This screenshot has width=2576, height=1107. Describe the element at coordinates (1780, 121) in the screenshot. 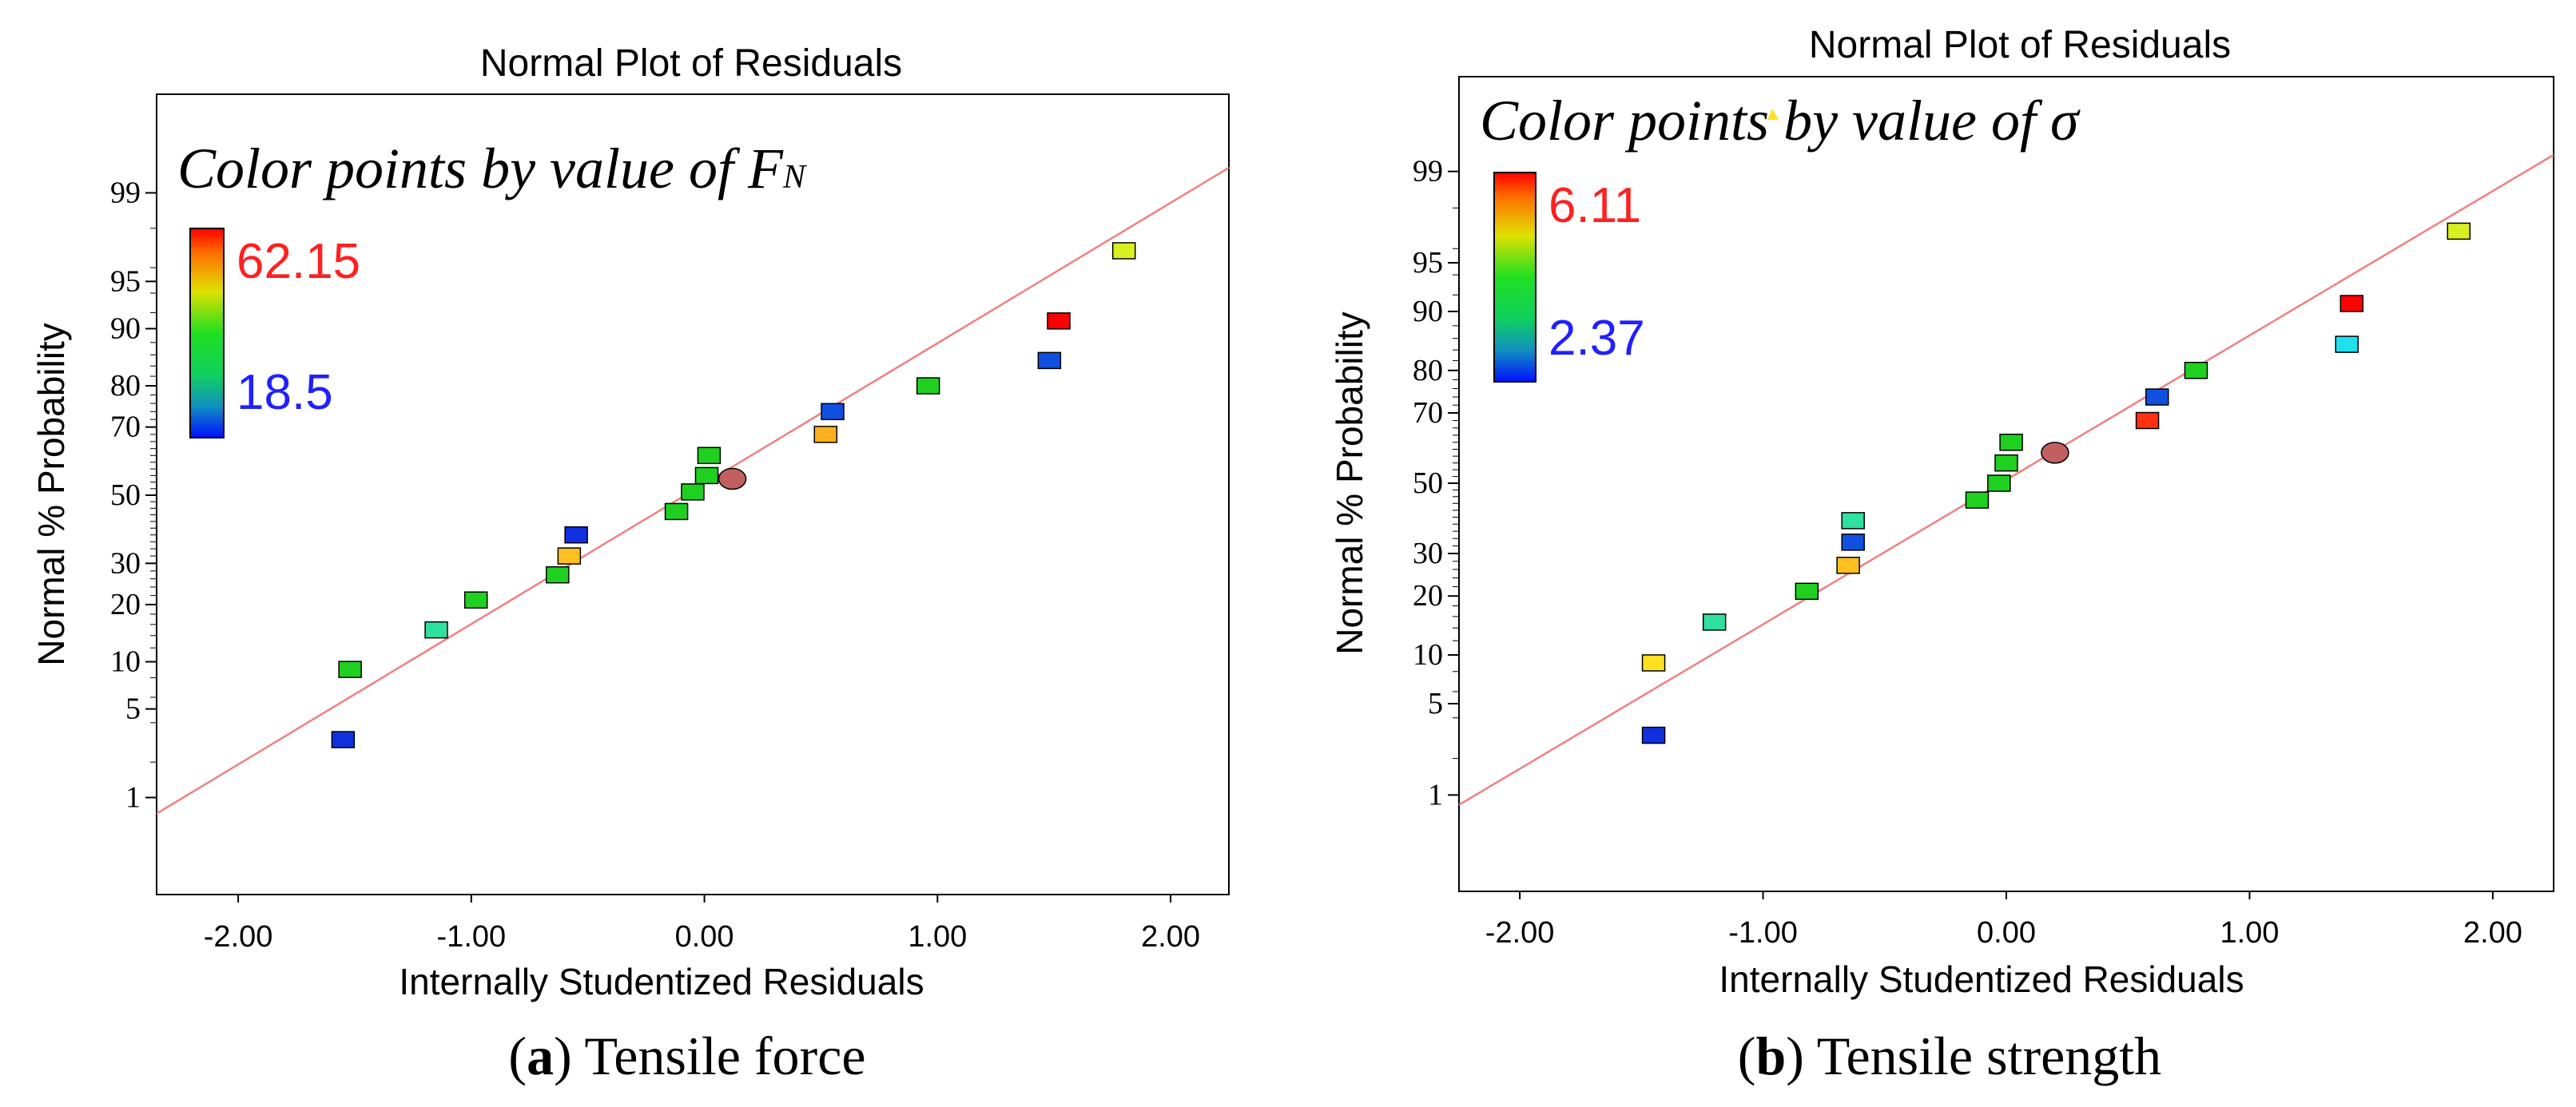

I see `color-legend-title: Color points by value of σ` at that location.